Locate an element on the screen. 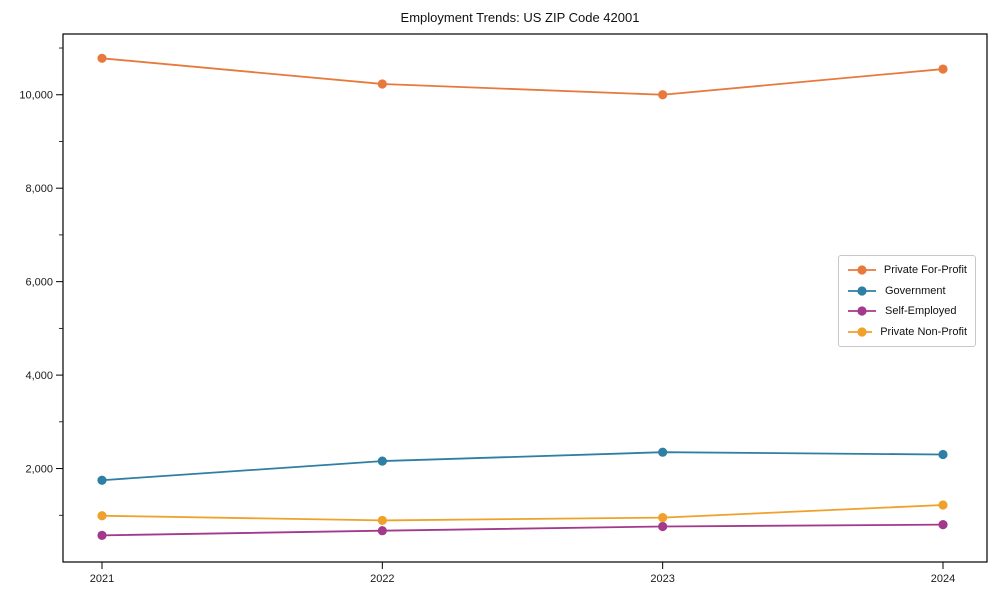 Image resolution: width=1000 pixels, height=600 pixels. legend-item: Government is located at coordinates (907, 291).